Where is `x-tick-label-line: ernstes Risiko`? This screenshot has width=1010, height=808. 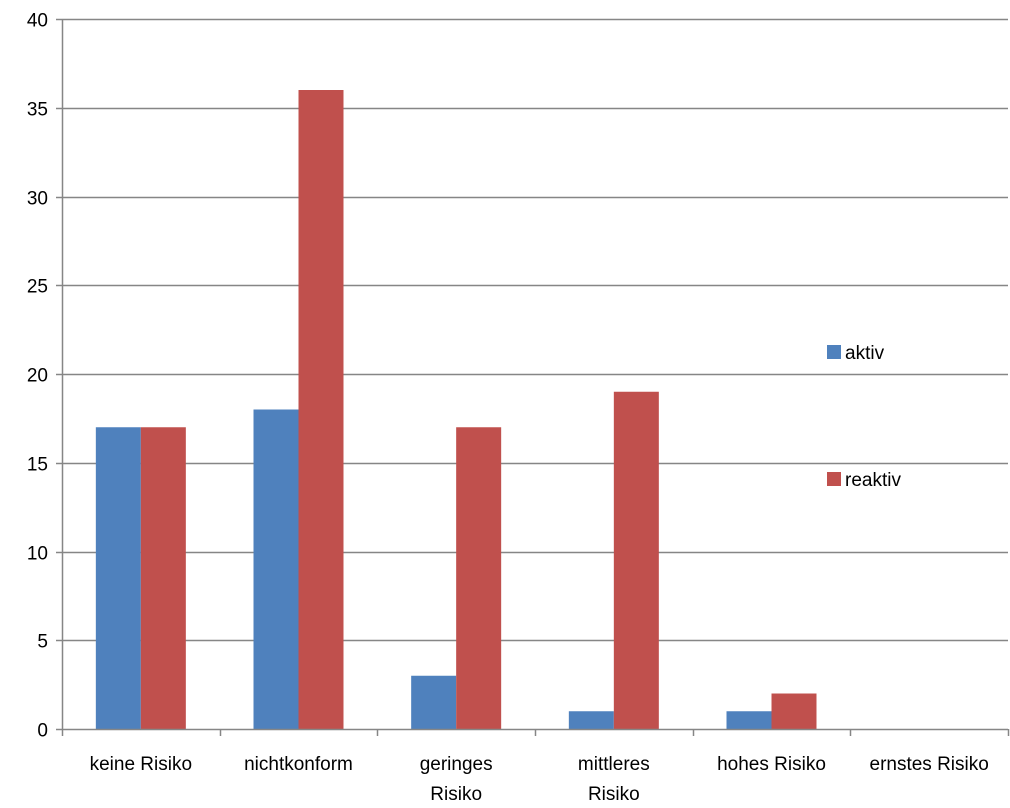
x-tick-label-line: ernstes Risiko is located at coordinates (929, 764).